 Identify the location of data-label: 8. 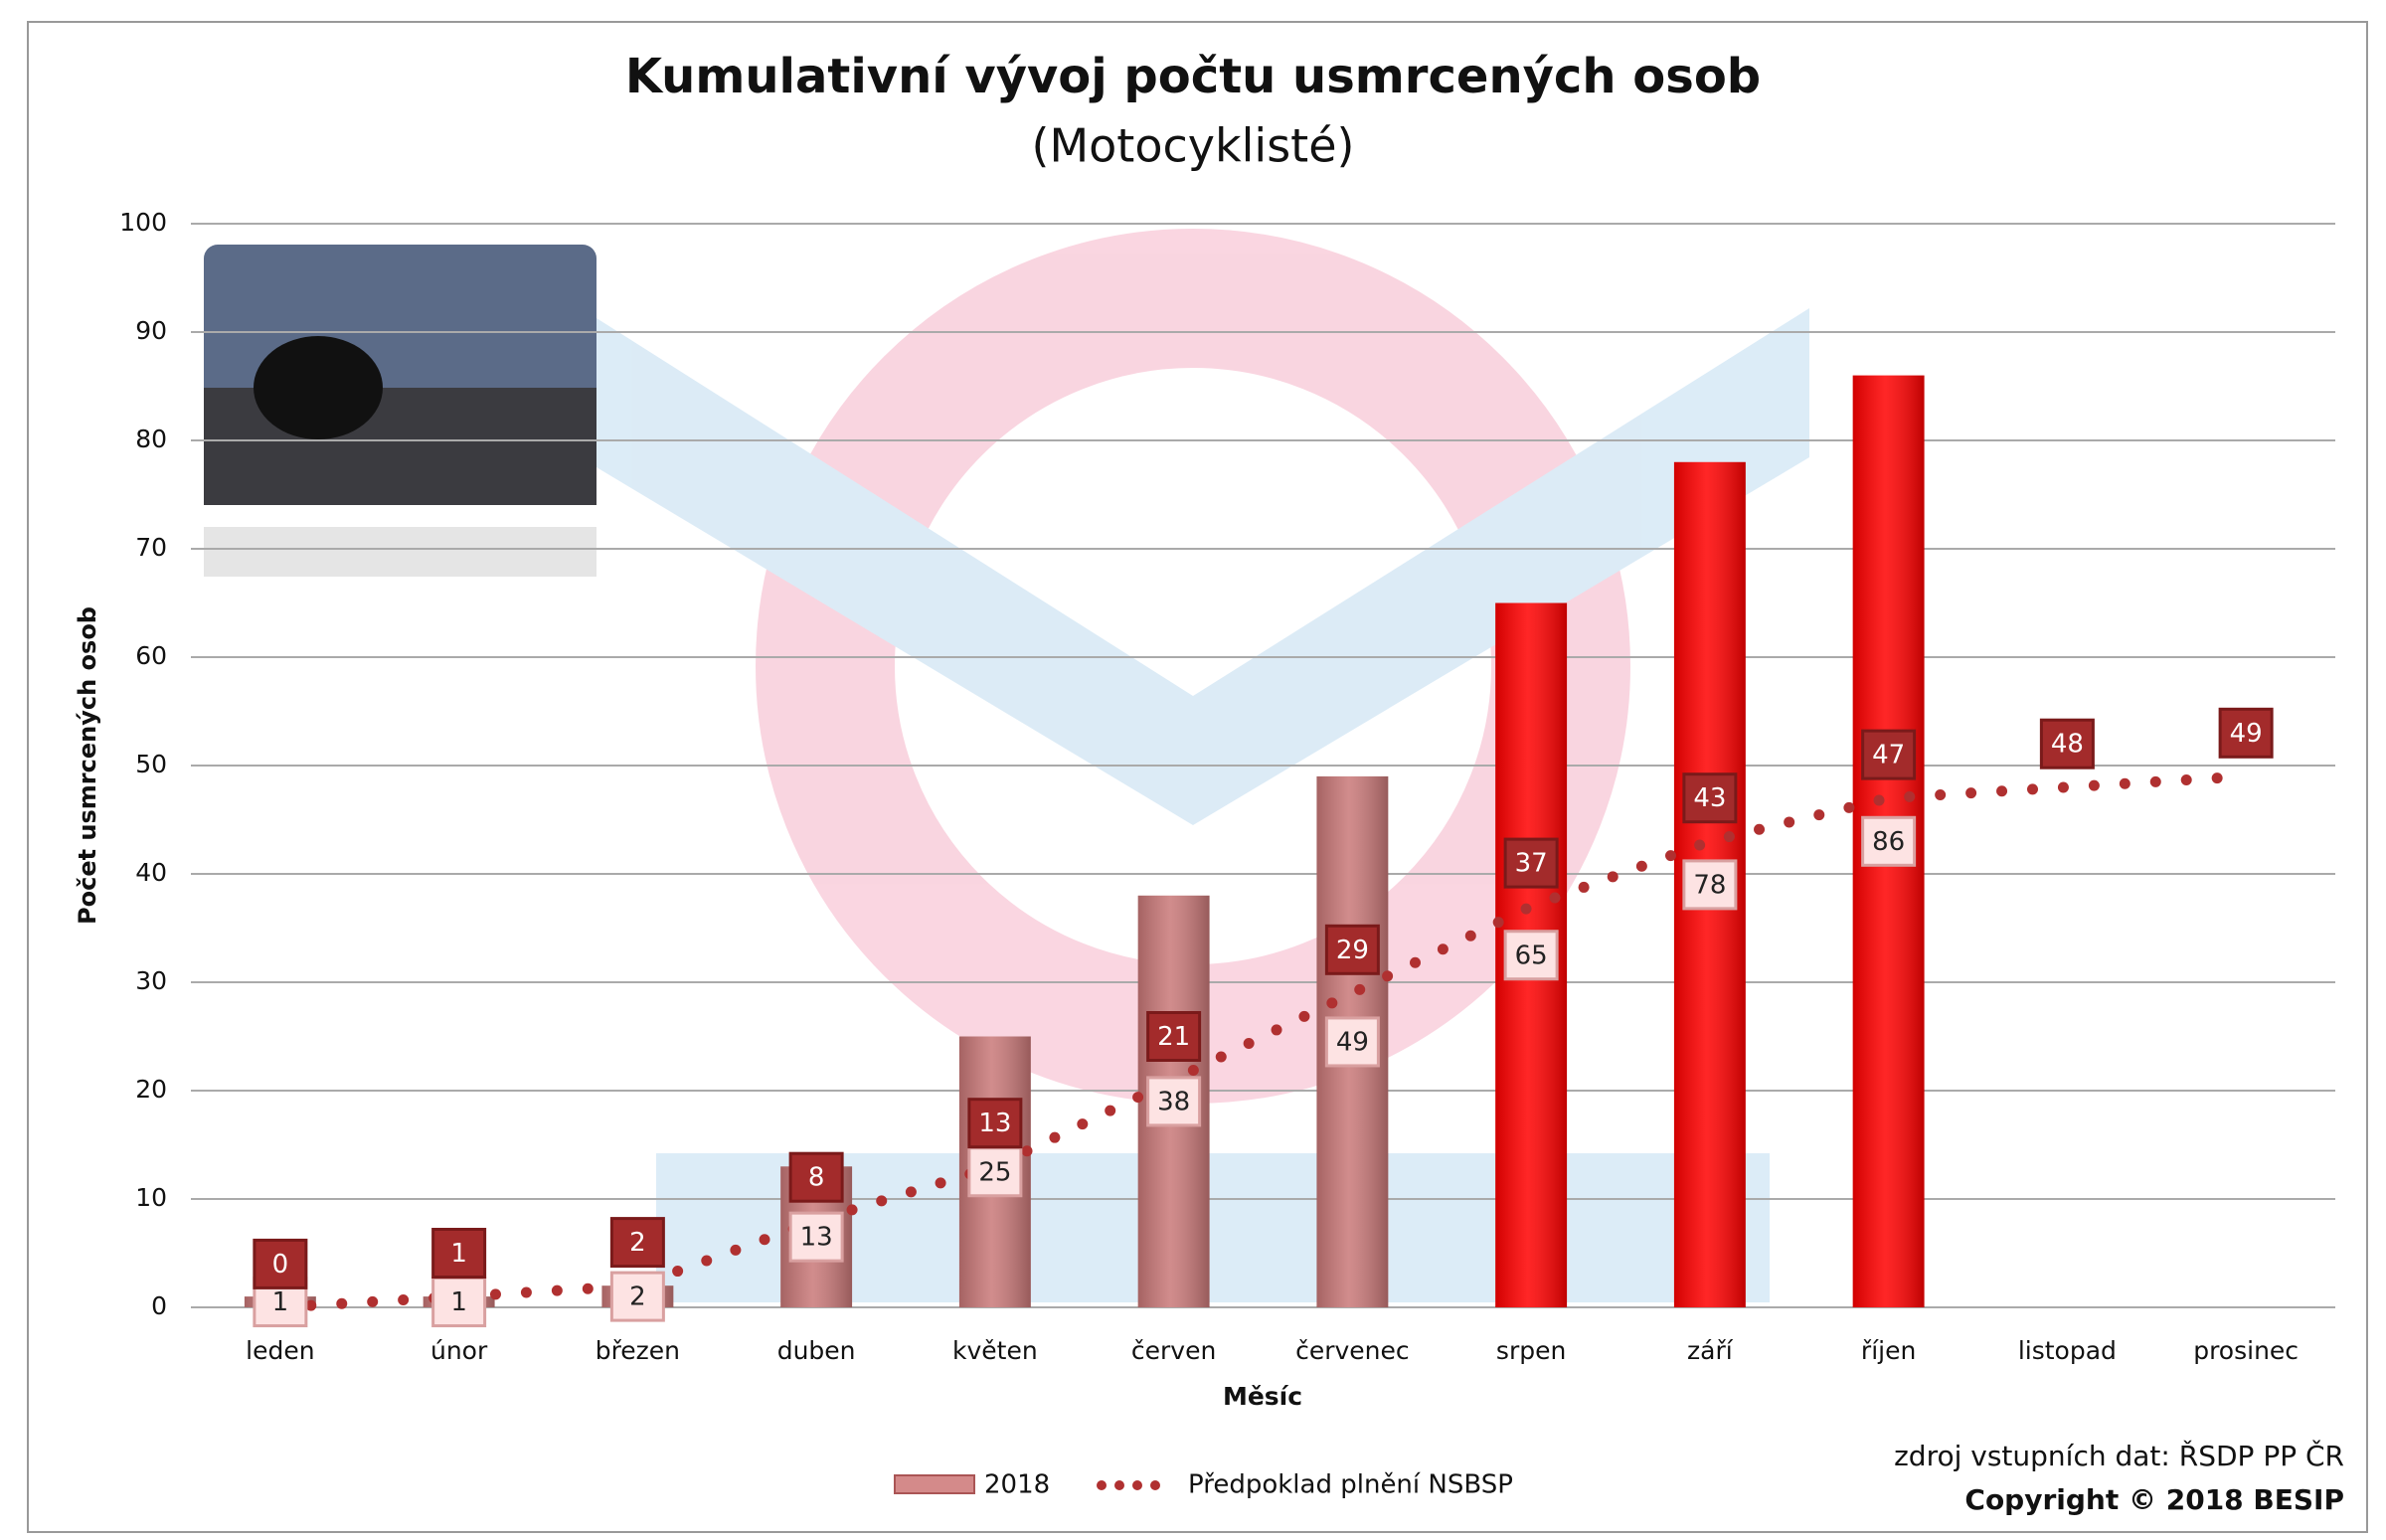
(816, 1178).